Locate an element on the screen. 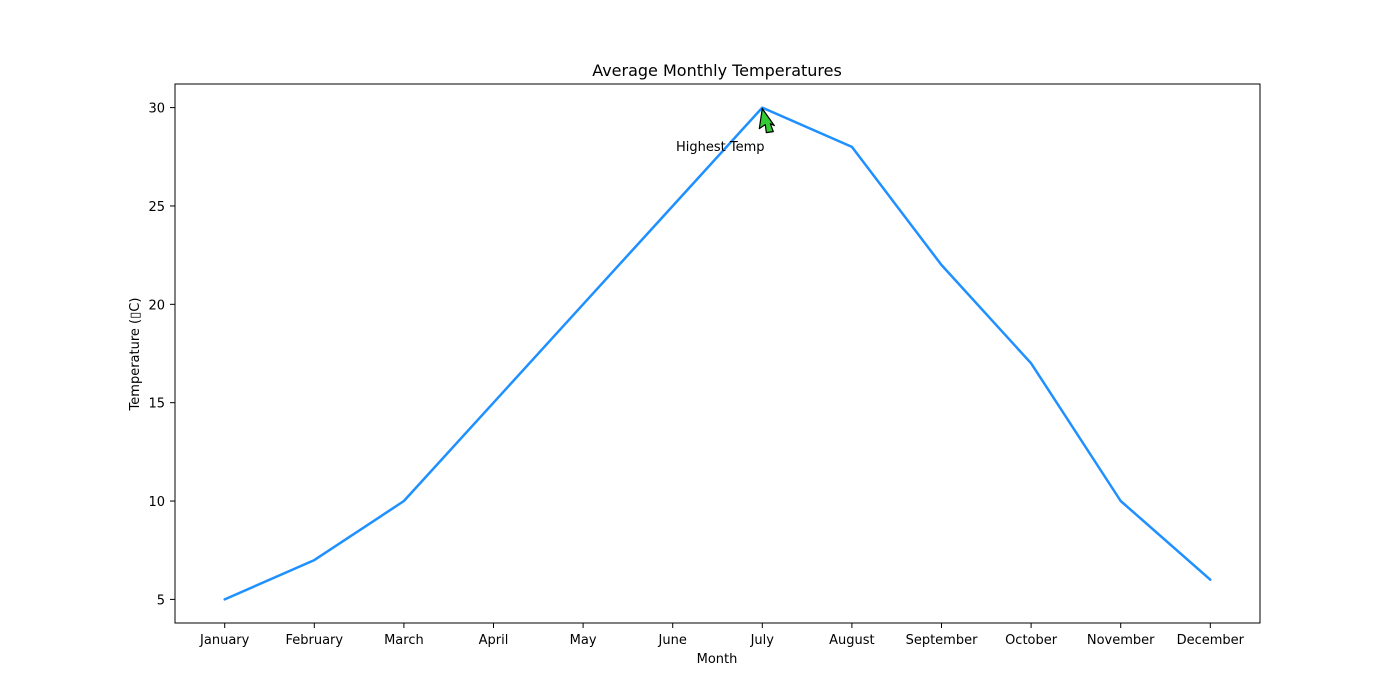 This screenshot has width=1400, height=700. x-tick-label: December is located at coordinates (1211, 640).